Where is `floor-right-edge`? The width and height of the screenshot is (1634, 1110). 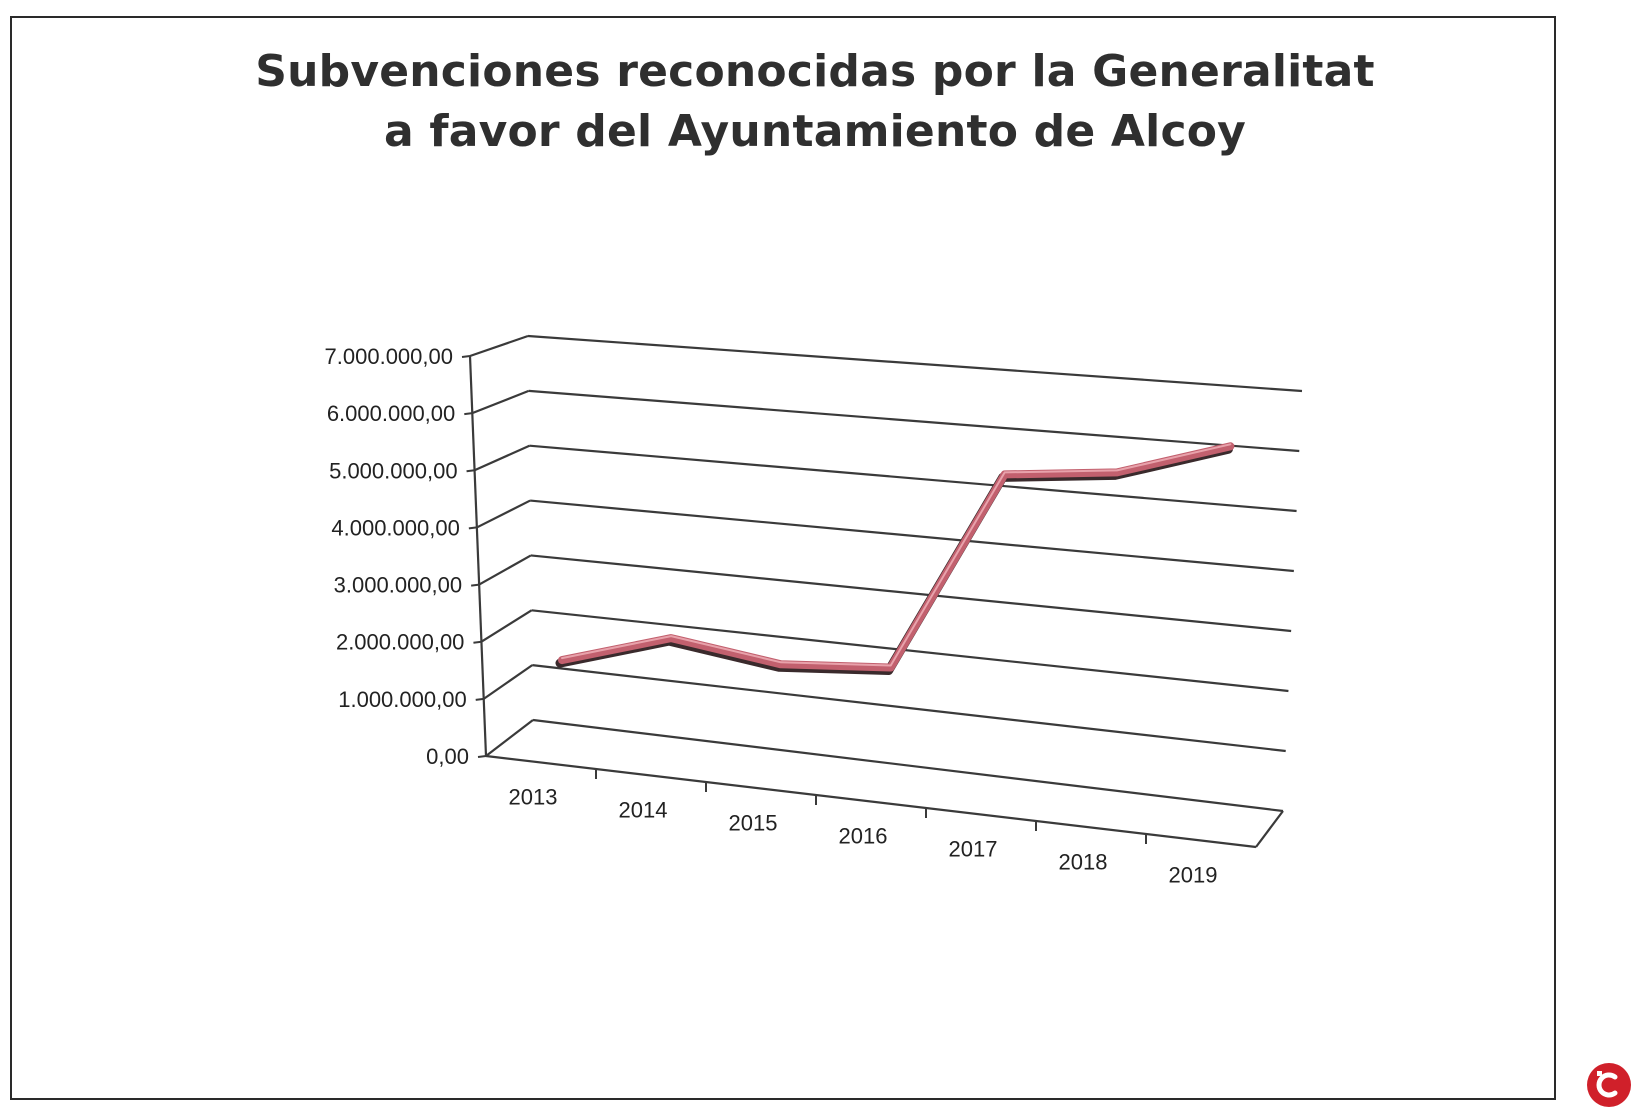
floor-right-edge is located at coordinates (1269, 829).